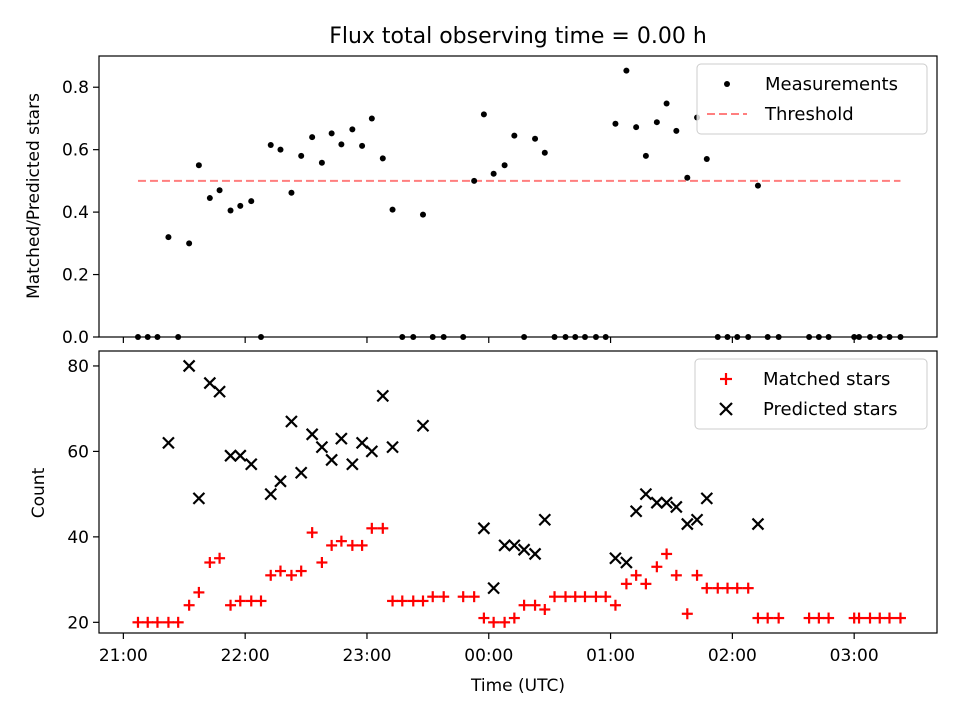  Describe the element at coordinates (78, 623) in the screenshot. I see `bottom-y-tick-label: 20` at that location.